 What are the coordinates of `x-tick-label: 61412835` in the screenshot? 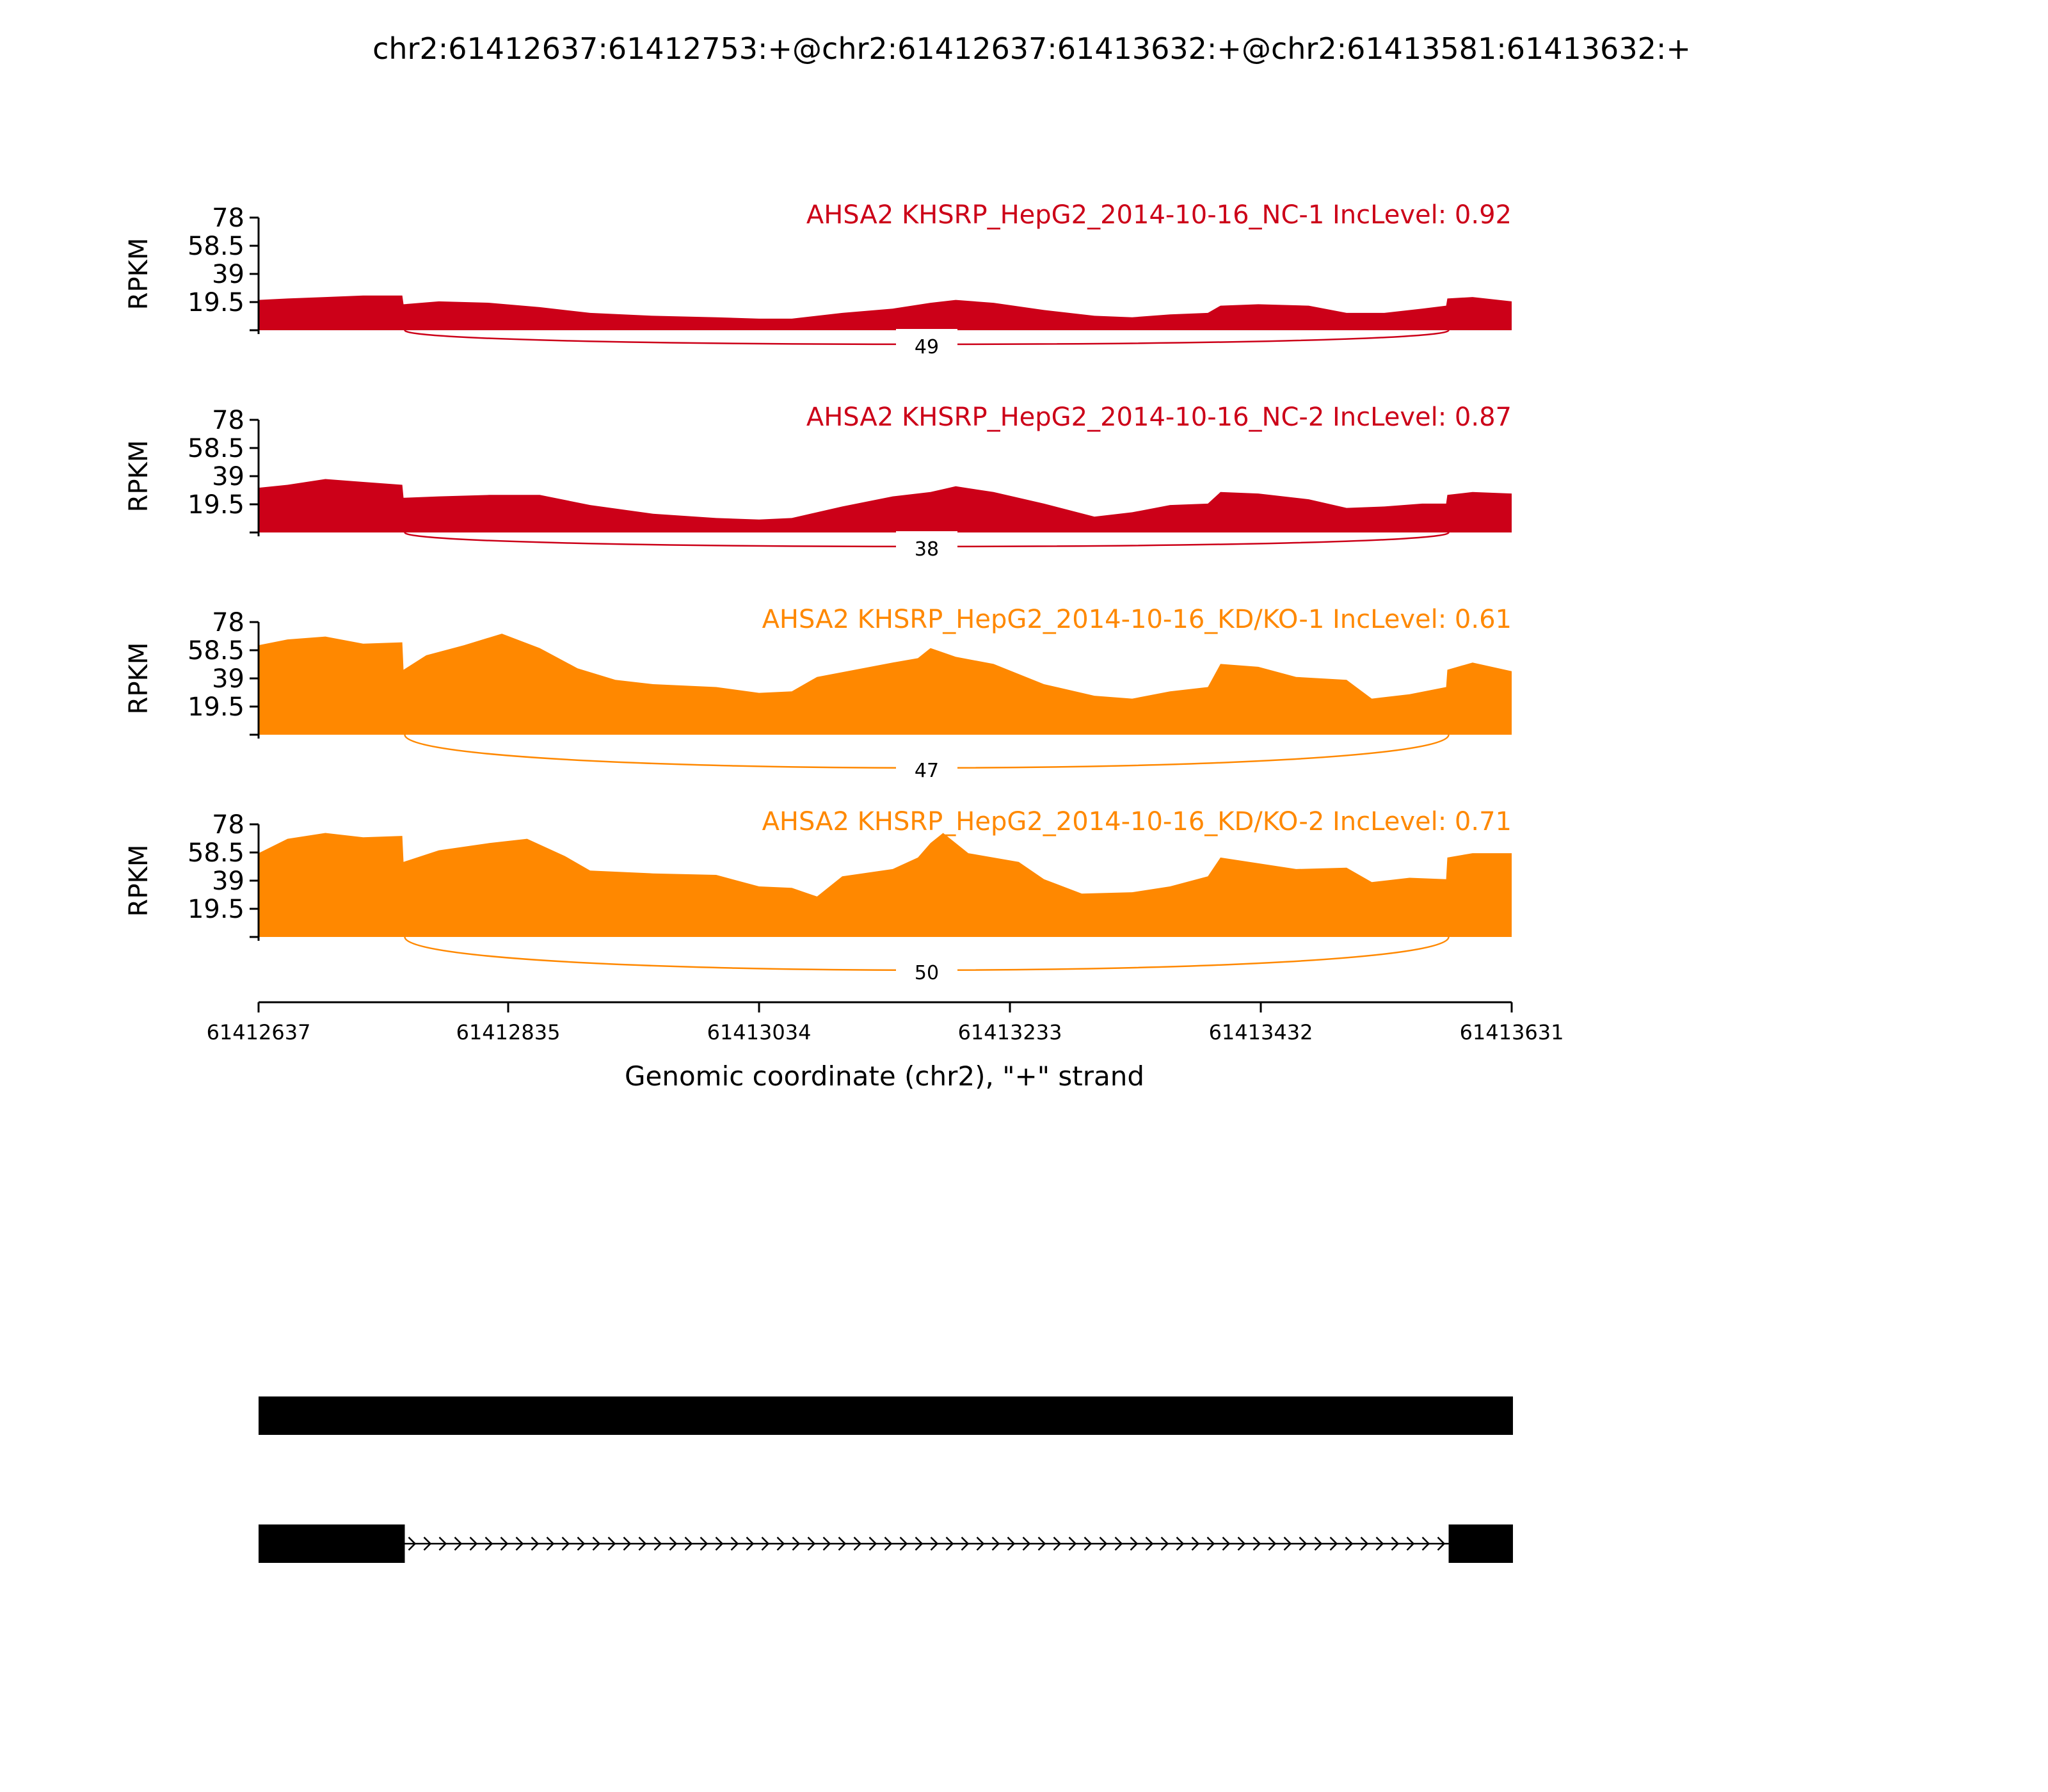 It's located at (508, 1032).